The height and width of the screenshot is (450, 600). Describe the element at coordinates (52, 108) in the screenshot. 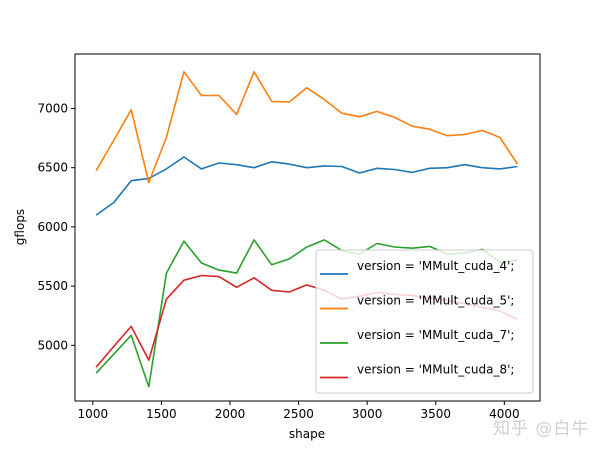

I see `y-tick-label: 7000` at that location.